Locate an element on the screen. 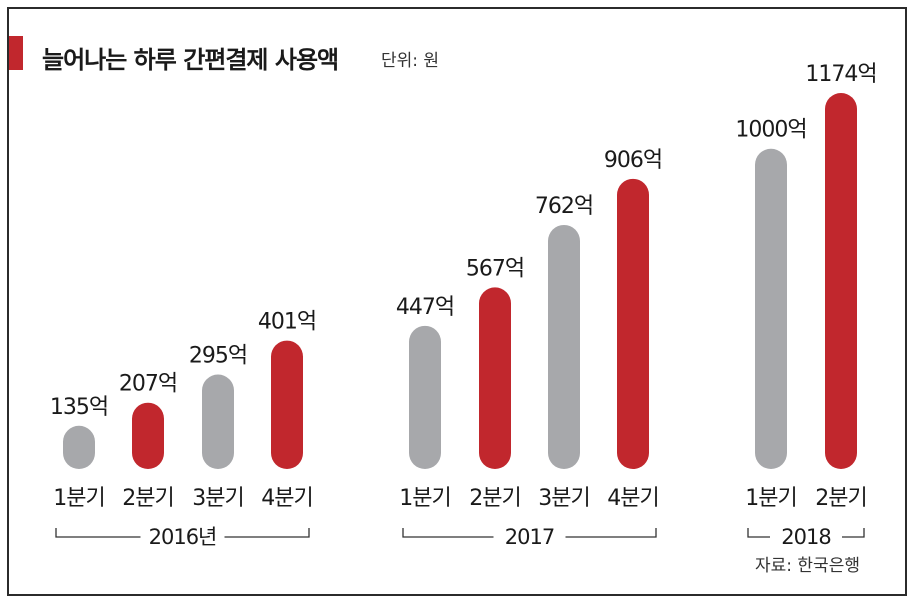  unit-label: 단위: 원 is located at coordinates (410, 61).